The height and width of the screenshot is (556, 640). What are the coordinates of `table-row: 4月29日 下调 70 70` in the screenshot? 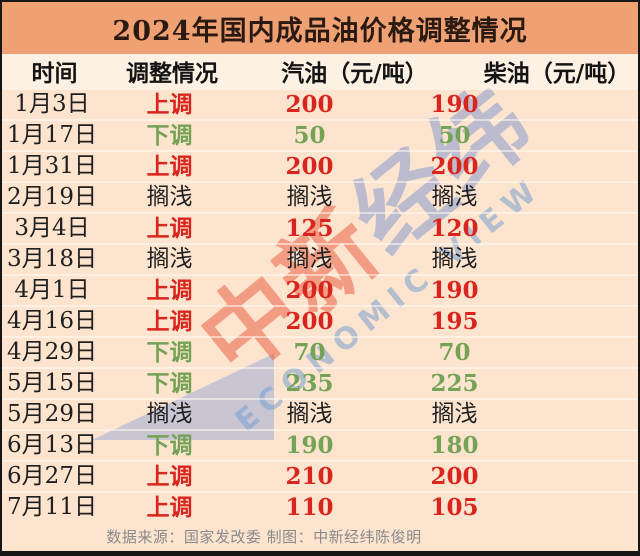 It's located at (320, 351).